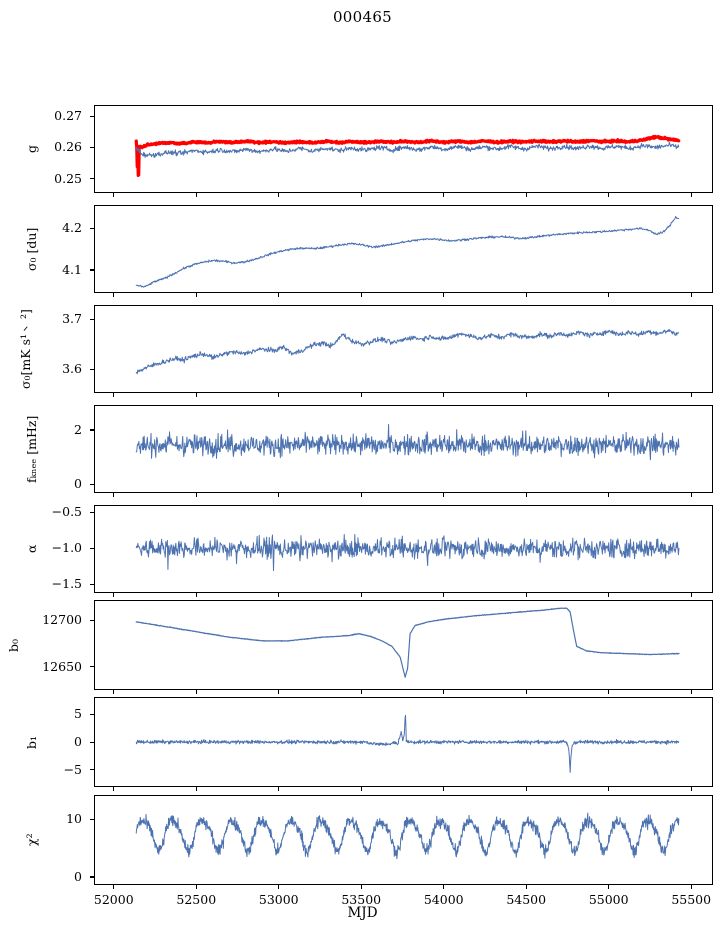 The width and height of the screenshot is (725, 936). Describe the element at coordinates (72, 318) in the screenshot. I see `y-tick-label: 3.7` at that location.